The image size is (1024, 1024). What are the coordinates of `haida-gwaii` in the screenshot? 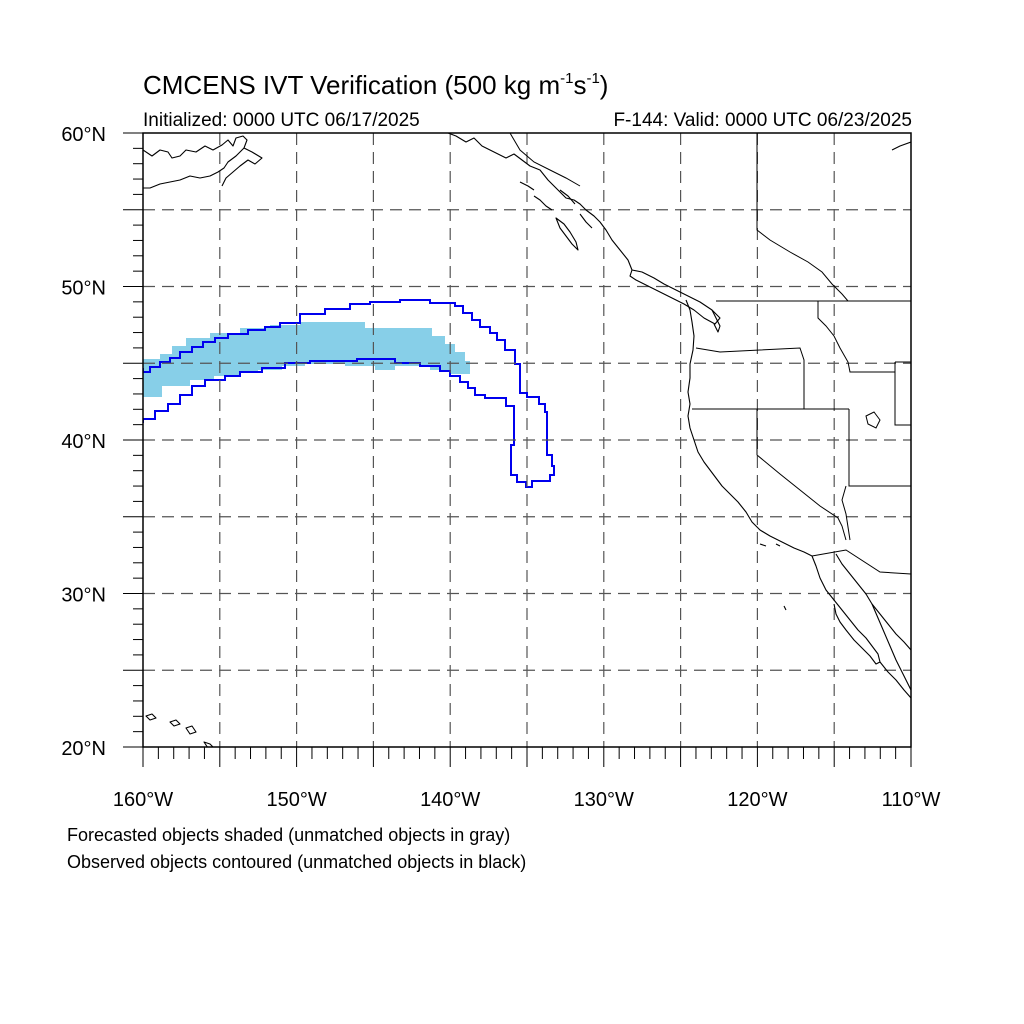 It's located at (567, 234).